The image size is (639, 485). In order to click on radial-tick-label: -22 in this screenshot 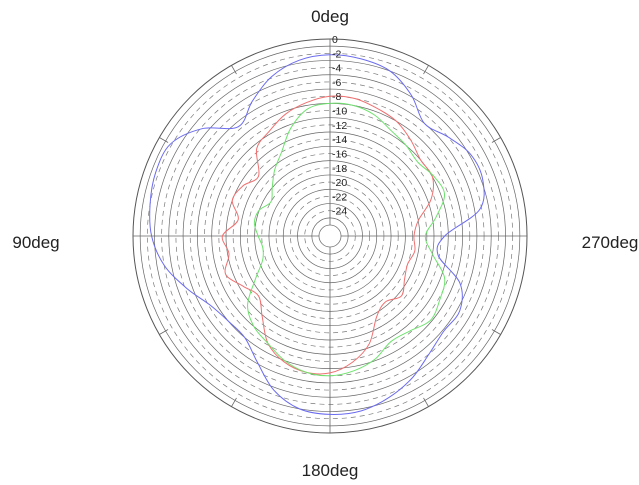, I will do `click(339, 197)`.